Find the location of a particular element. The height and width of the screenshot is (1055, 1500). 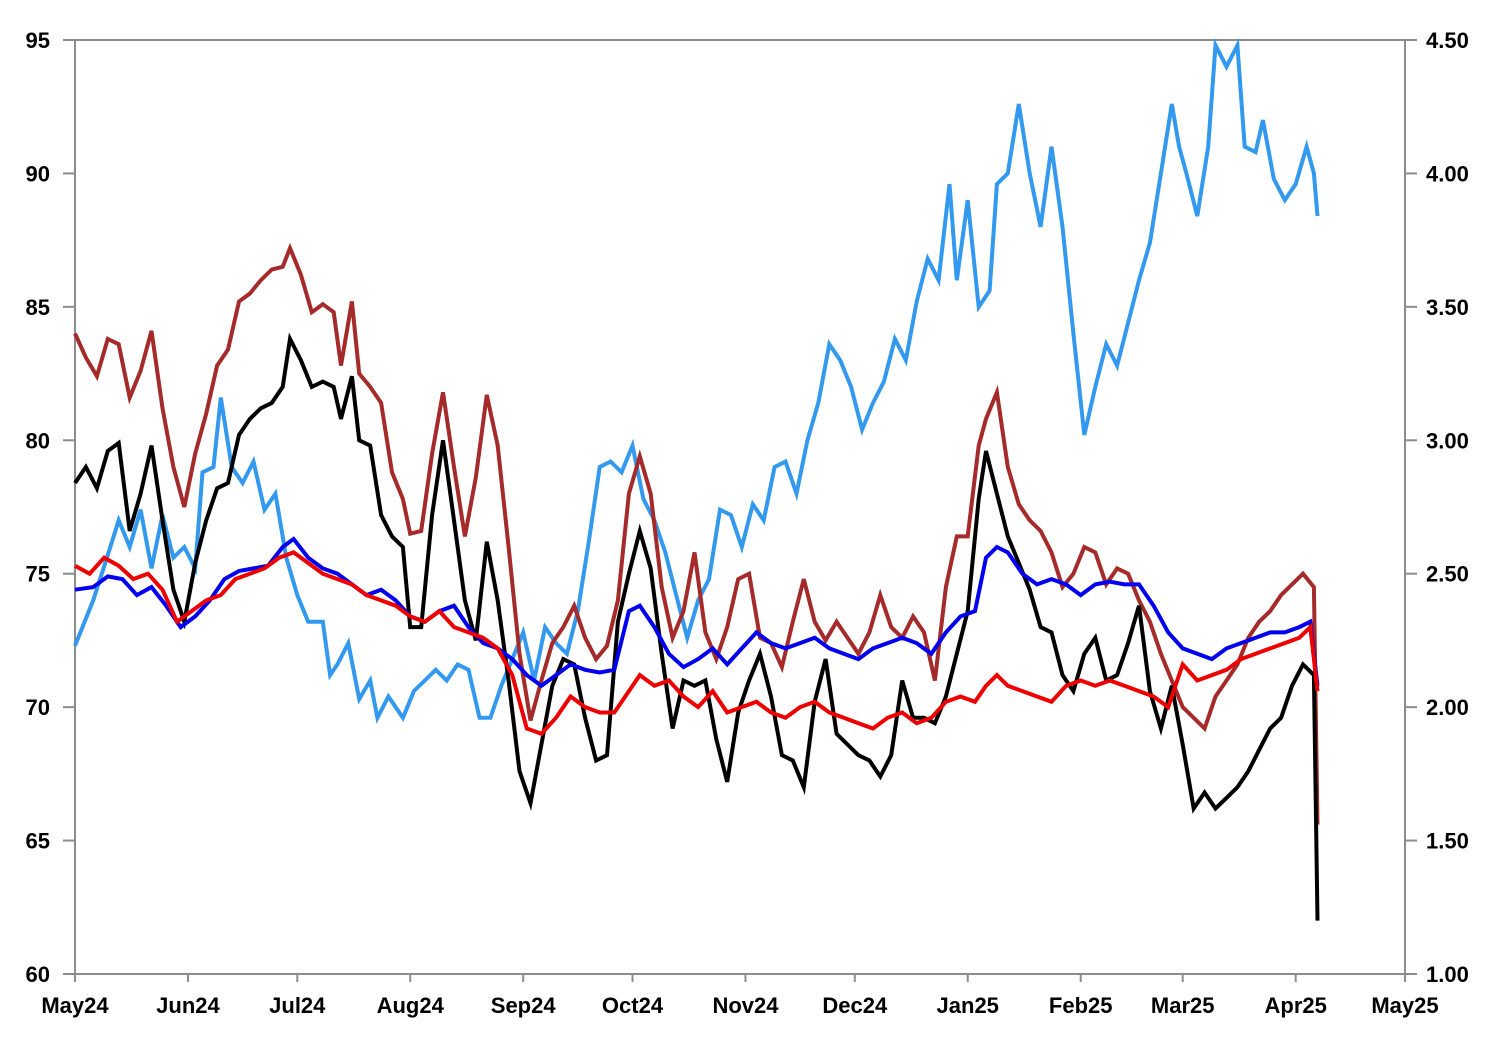

x-tick-label: Nov24 is located at coordinates (745, 1005).